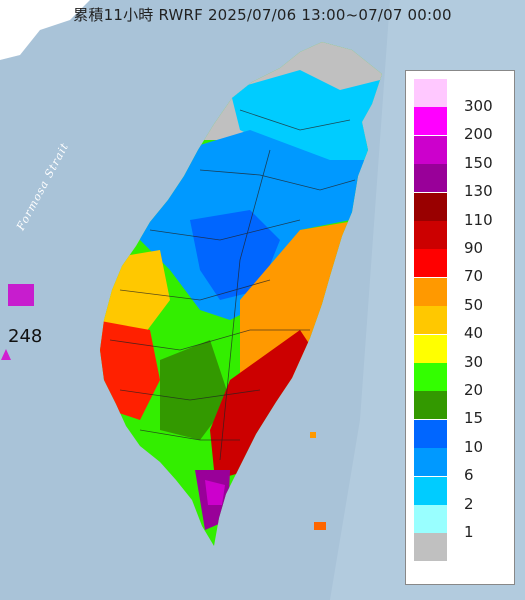  Describe the element at coordinates (262, 15) in the screenshot. I see `map-title: 累積11小時 RWRF 2025/07/06 13:00~07/07 00:00` at that location.